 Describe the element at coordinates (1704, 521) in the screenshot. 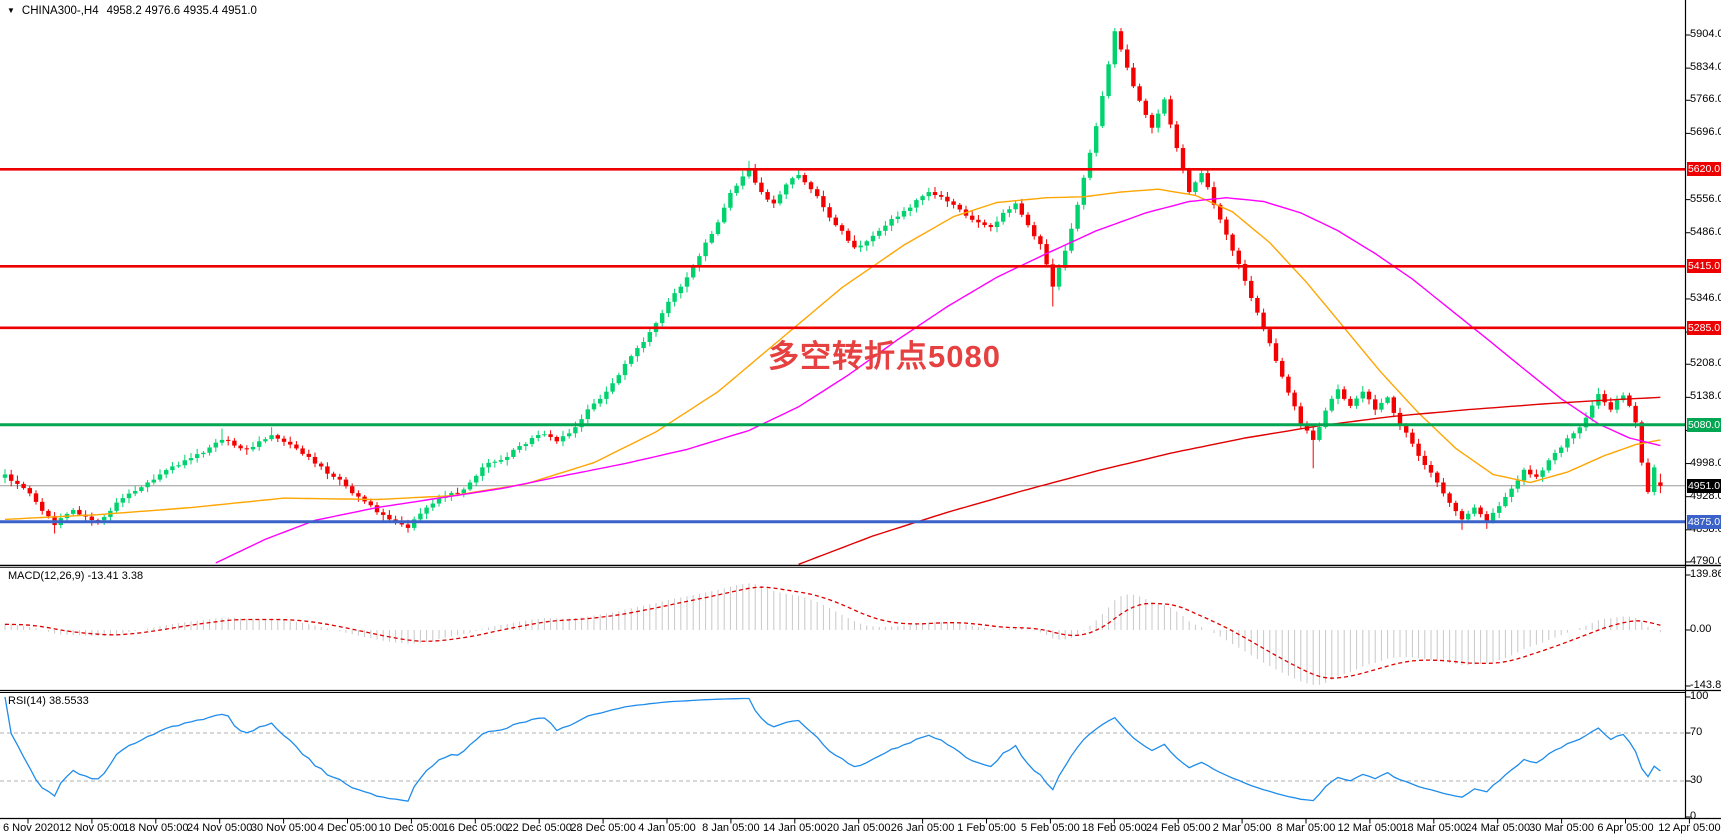

I see `price-tag-4875.0: 4875.0` at that location.